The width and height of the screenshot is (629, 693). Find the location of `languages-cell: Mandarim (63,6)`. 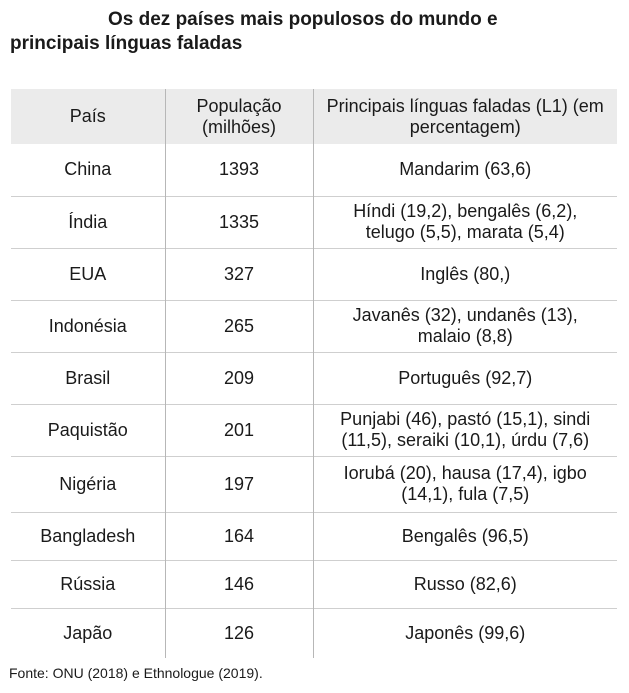

languages-cell: Mandarim (63,6) is located at coordinates (465, 169).